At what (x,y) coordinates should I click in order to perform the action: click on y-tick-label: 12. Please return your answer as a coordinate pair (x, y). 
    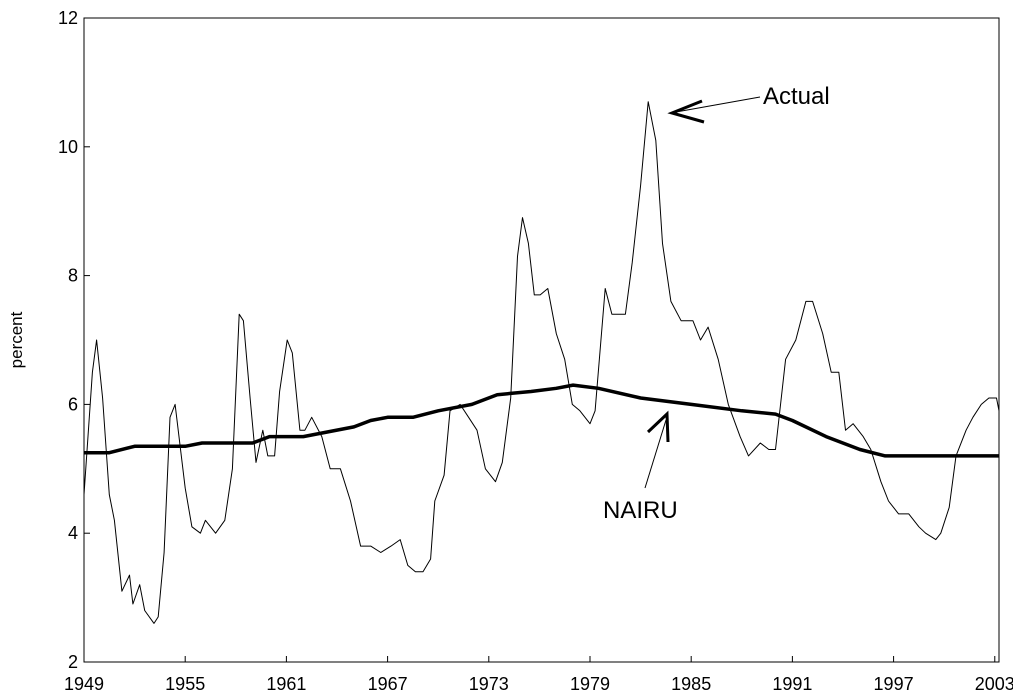
    Looking at the image, I should click on (68, 18).